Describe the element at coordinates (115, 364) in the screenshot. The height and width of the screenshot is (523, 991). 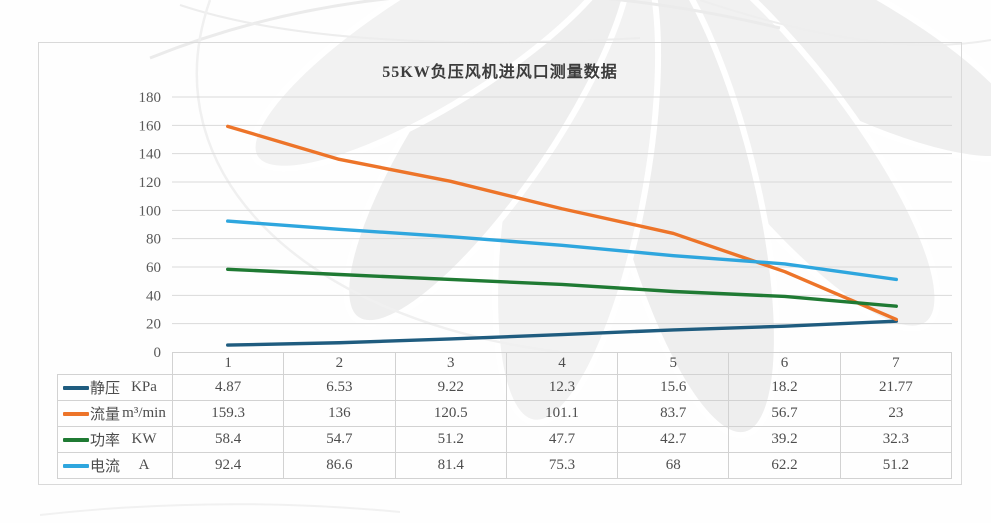
I see `table-corner-cell` at that location.